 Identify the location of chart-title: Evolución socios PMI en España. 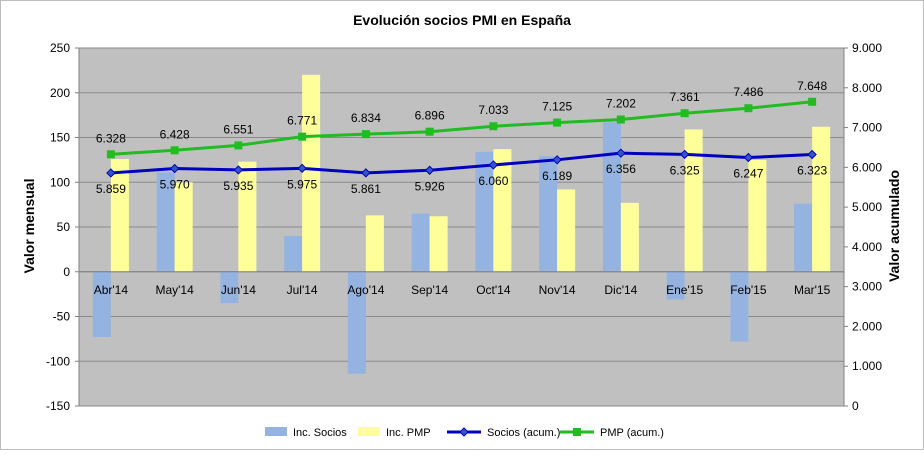
(462, 20).